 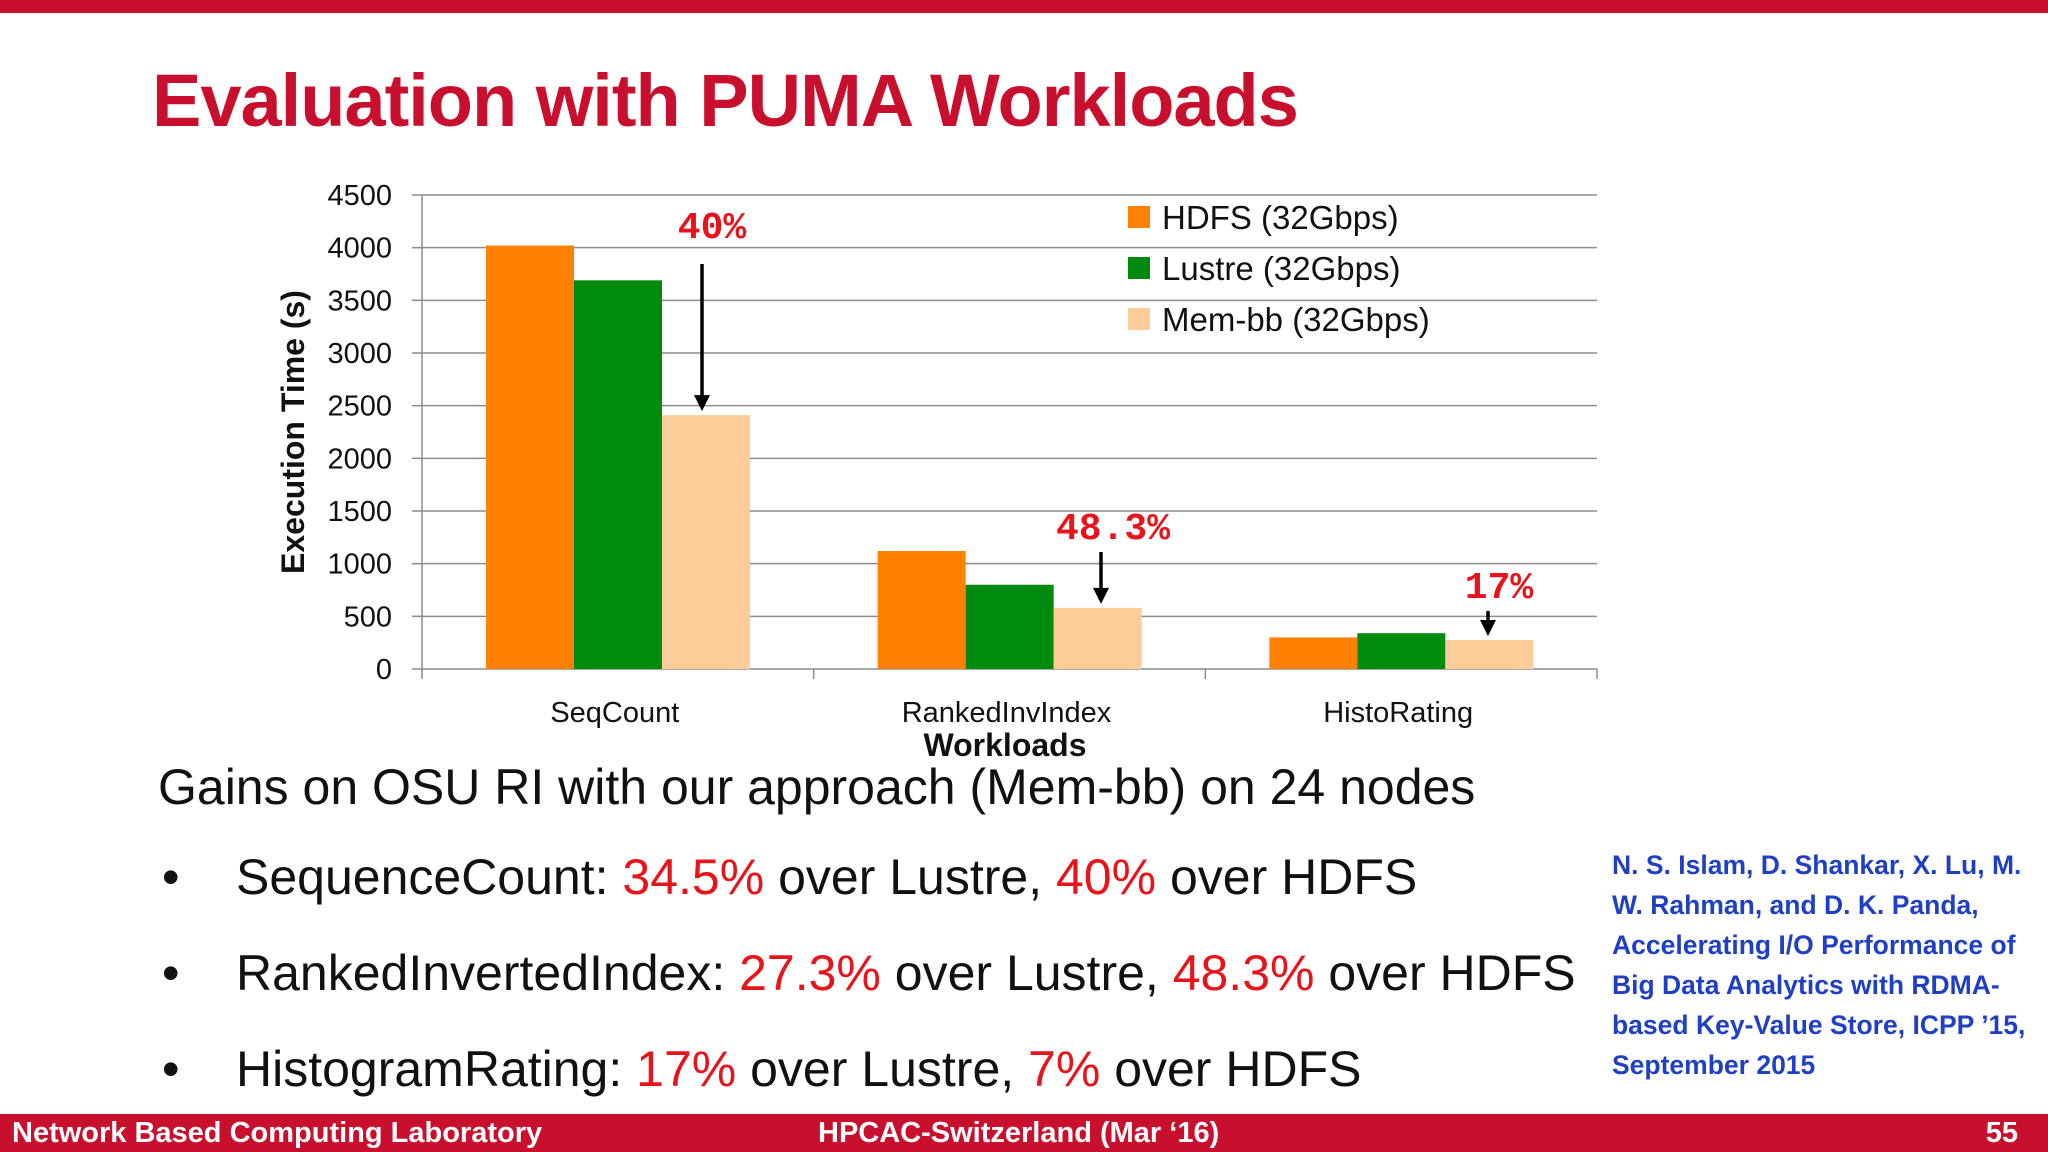 What do you see at coordinates (1064, 1069) in the screenshot?
I see `gain-over-hdfs: 7%` at bounding box center [1064, 1069].